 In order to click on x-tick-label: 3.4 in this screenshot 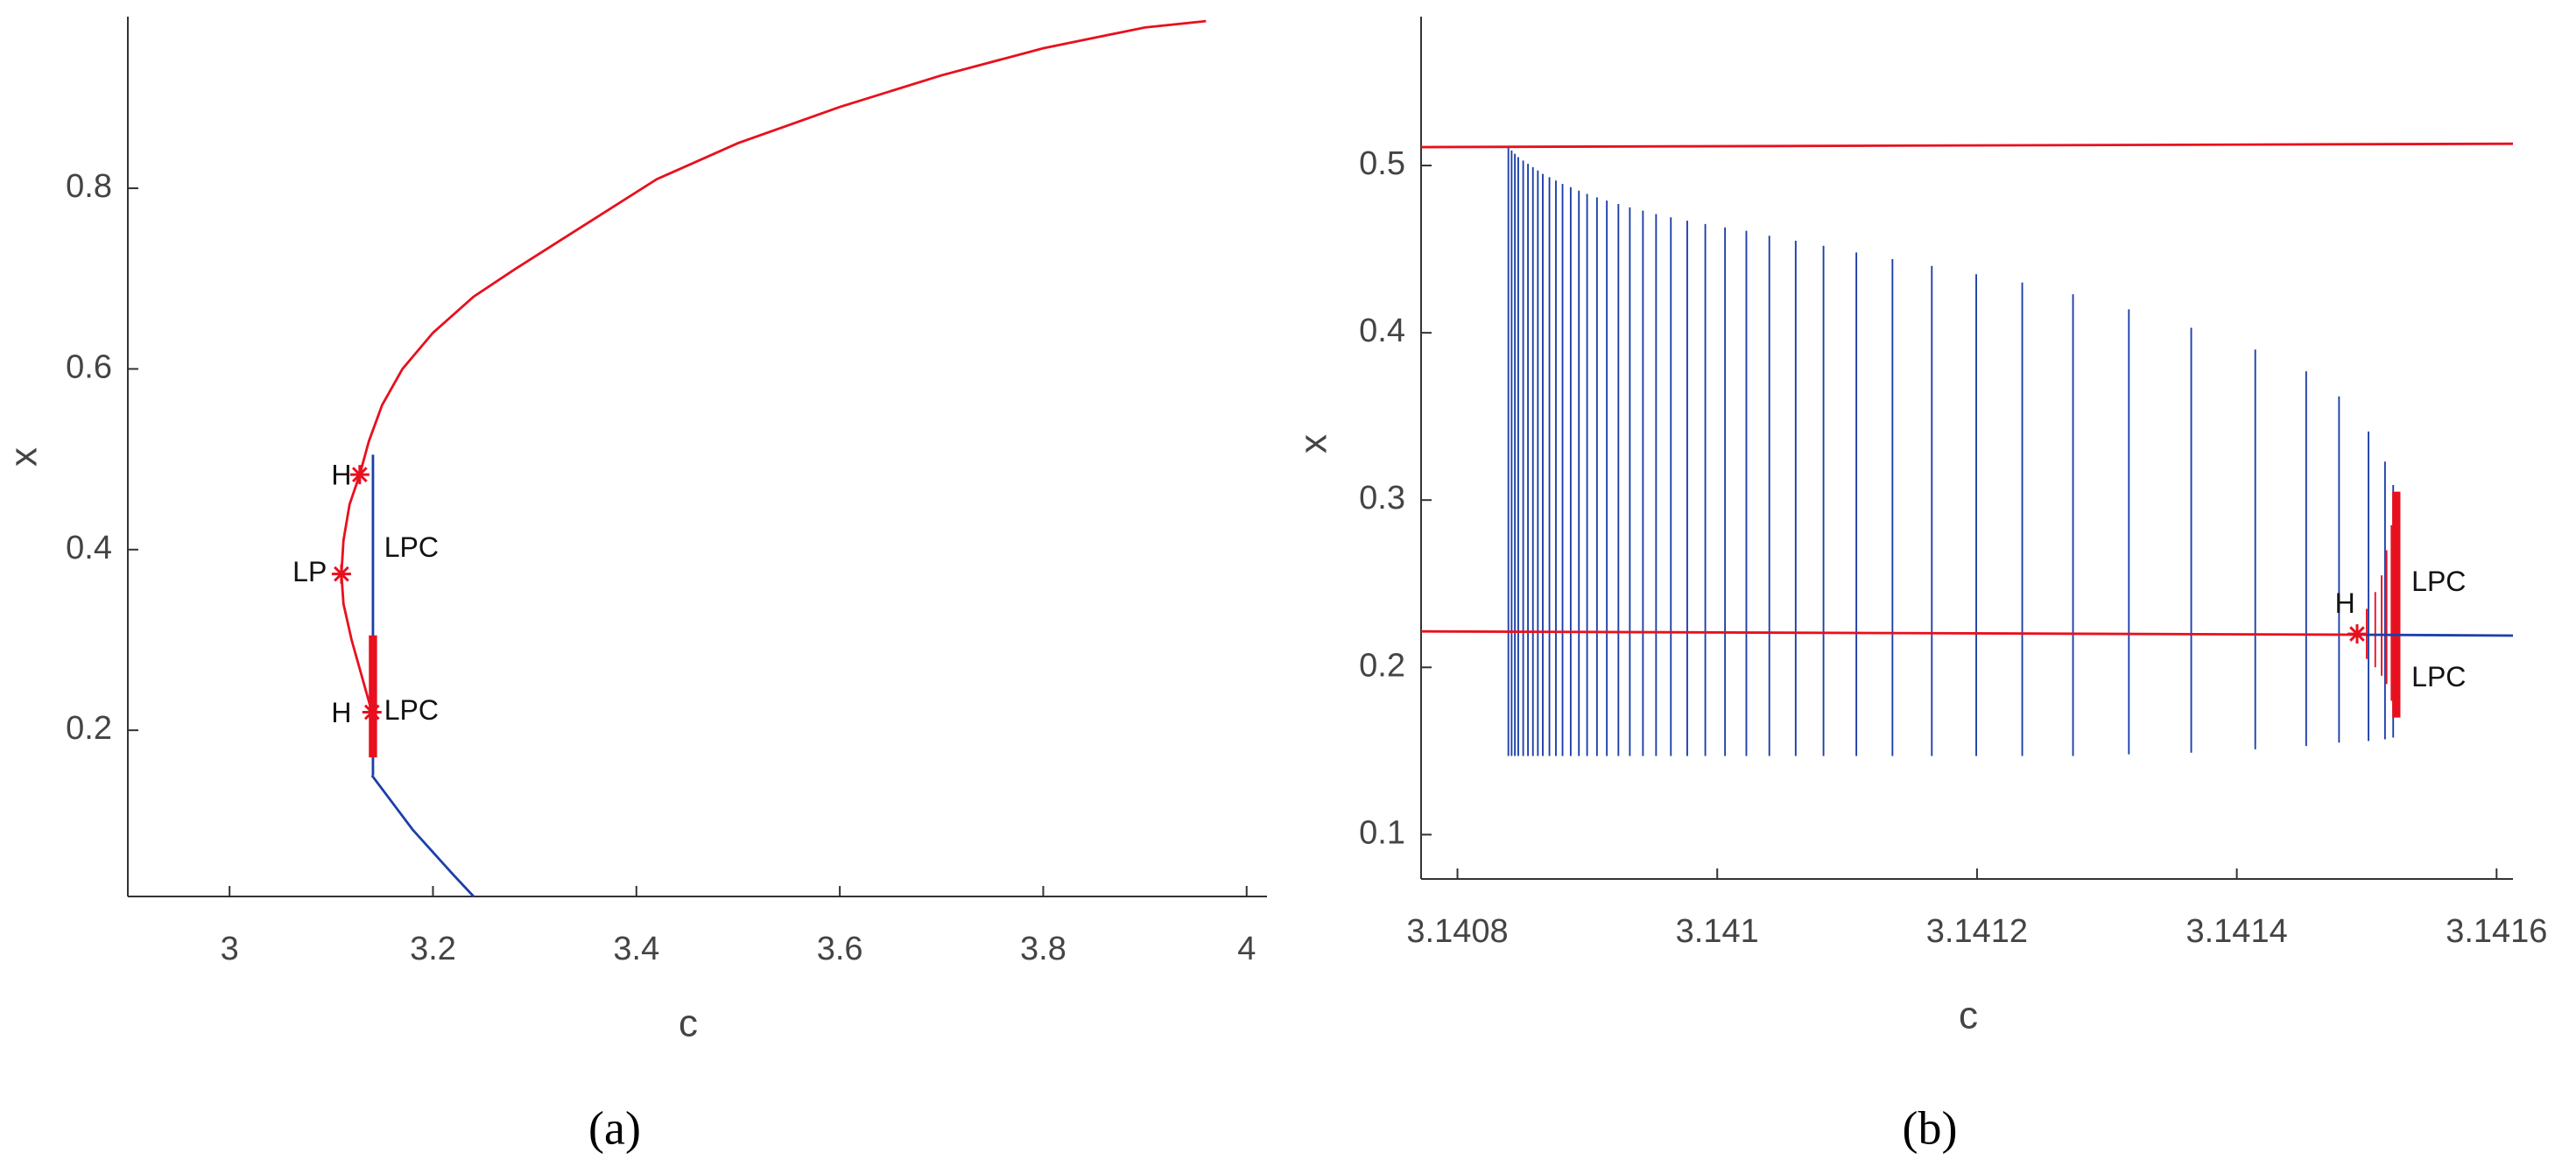, I will do `click(636, 949)`.